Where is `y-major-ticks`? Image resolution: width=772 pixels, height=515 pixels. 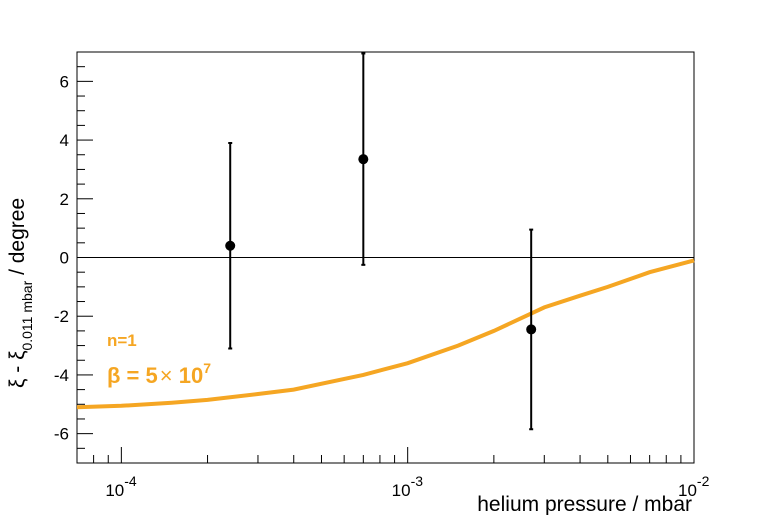 y-major-ticks is located at coordinates (85, 257).